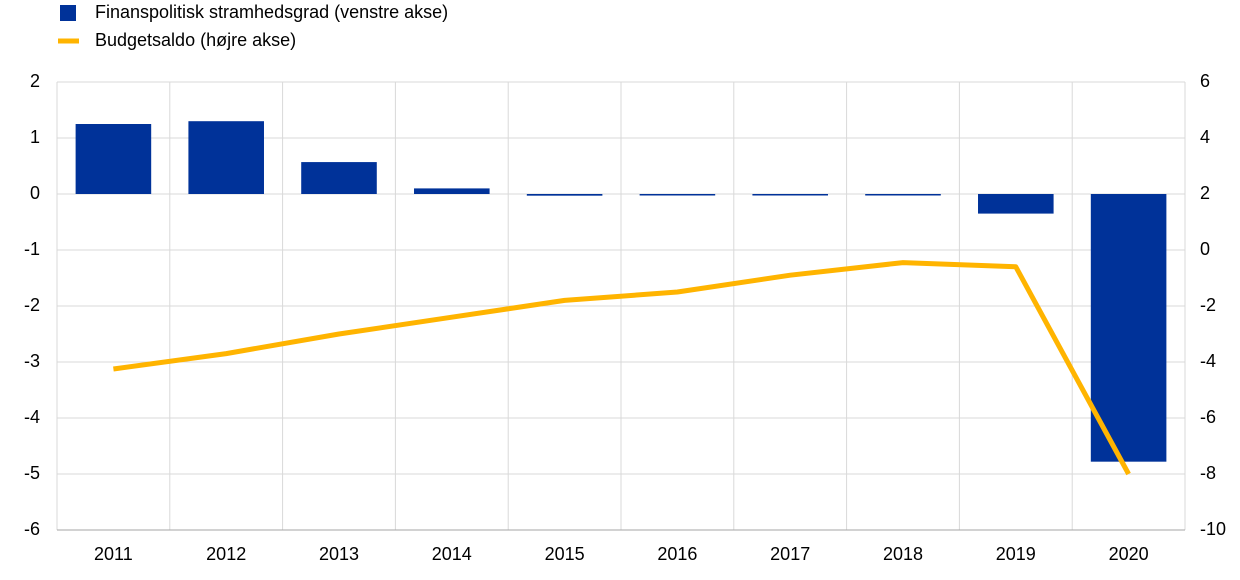 Image resolution: width=1240 pixels, height=580 pixels. I want to click on legend-swatch, so click(68, 13).